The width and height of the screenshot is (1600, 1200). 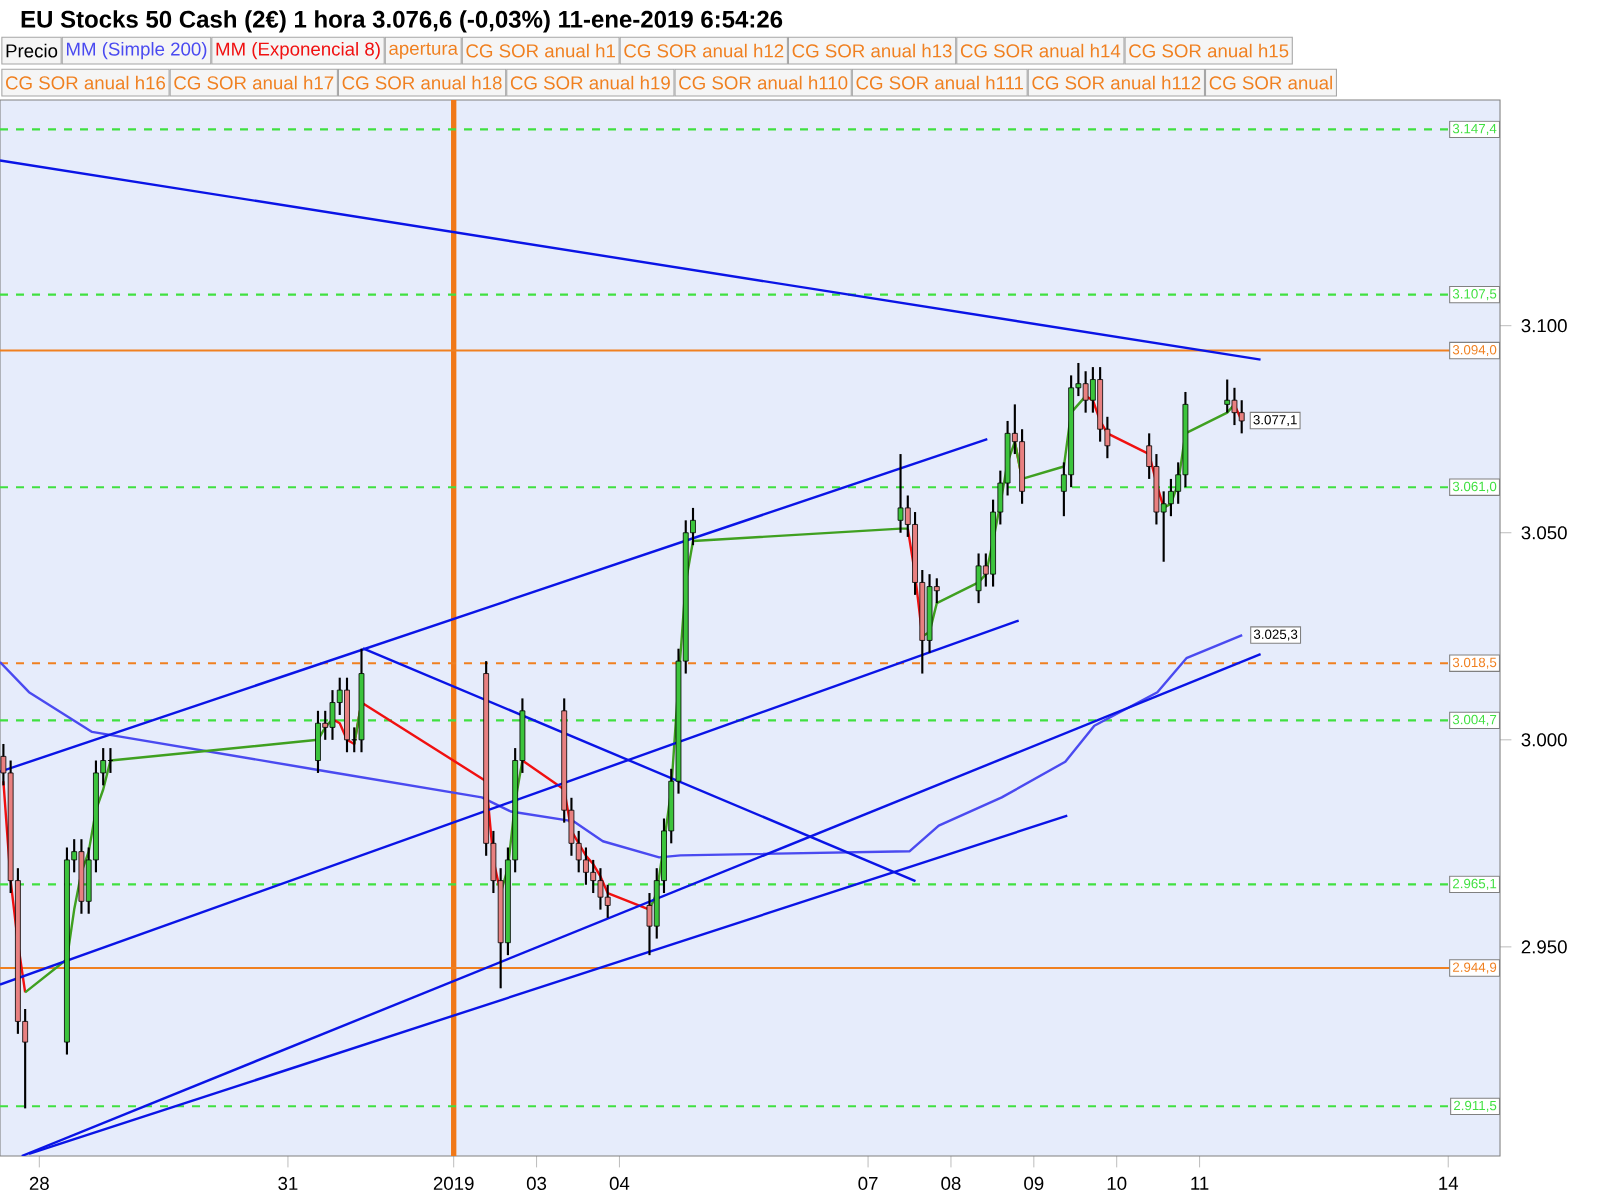 I want to click on chart-title: EU Stocks 50 Cash (2€) 1 hora 3.076,6 (-0,03%) 11-ene-2019 6:54:26, so click(x=402, y=21).